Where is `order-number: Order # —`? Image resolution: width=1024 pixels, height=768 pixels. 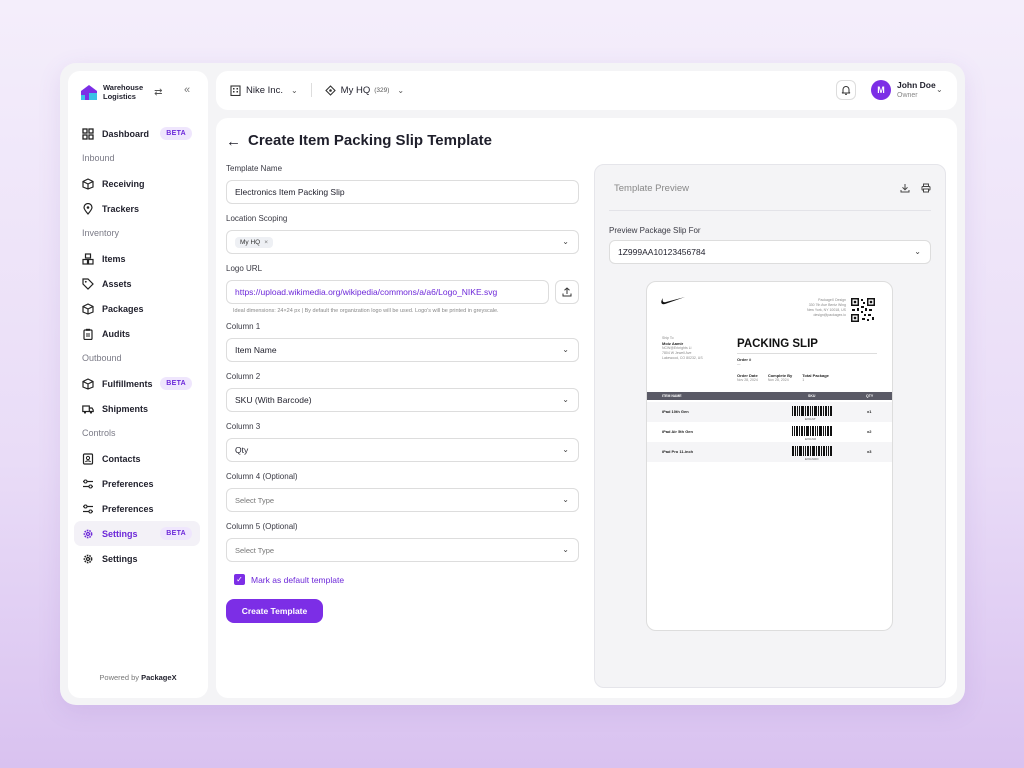 order-number: Order # — is located at coordinates (744, 361).